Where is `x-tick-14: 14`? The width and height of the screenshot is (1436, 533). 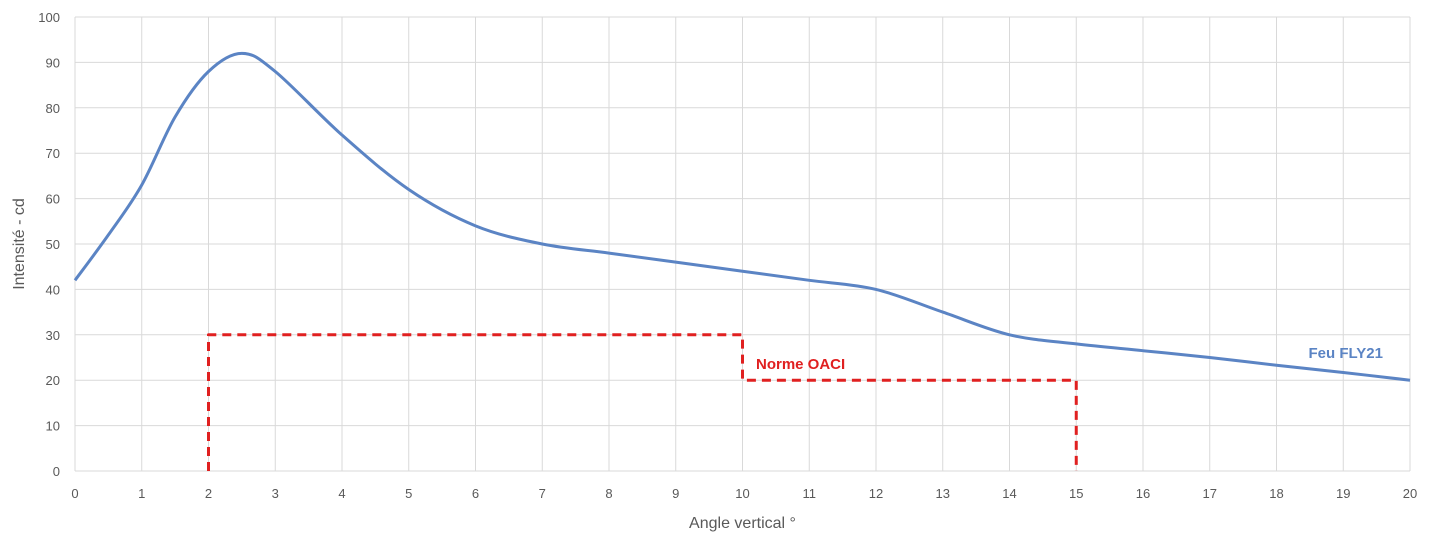 x-tick-14: 14 is located at coordinates (1009, 493).